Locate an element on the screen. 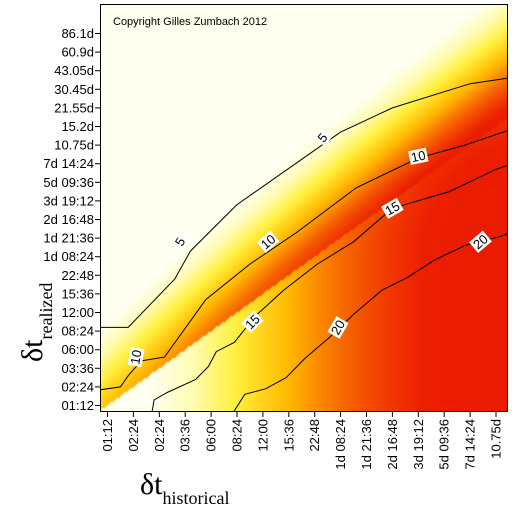  contour-label: 20 is located at coordinates (338, 327).